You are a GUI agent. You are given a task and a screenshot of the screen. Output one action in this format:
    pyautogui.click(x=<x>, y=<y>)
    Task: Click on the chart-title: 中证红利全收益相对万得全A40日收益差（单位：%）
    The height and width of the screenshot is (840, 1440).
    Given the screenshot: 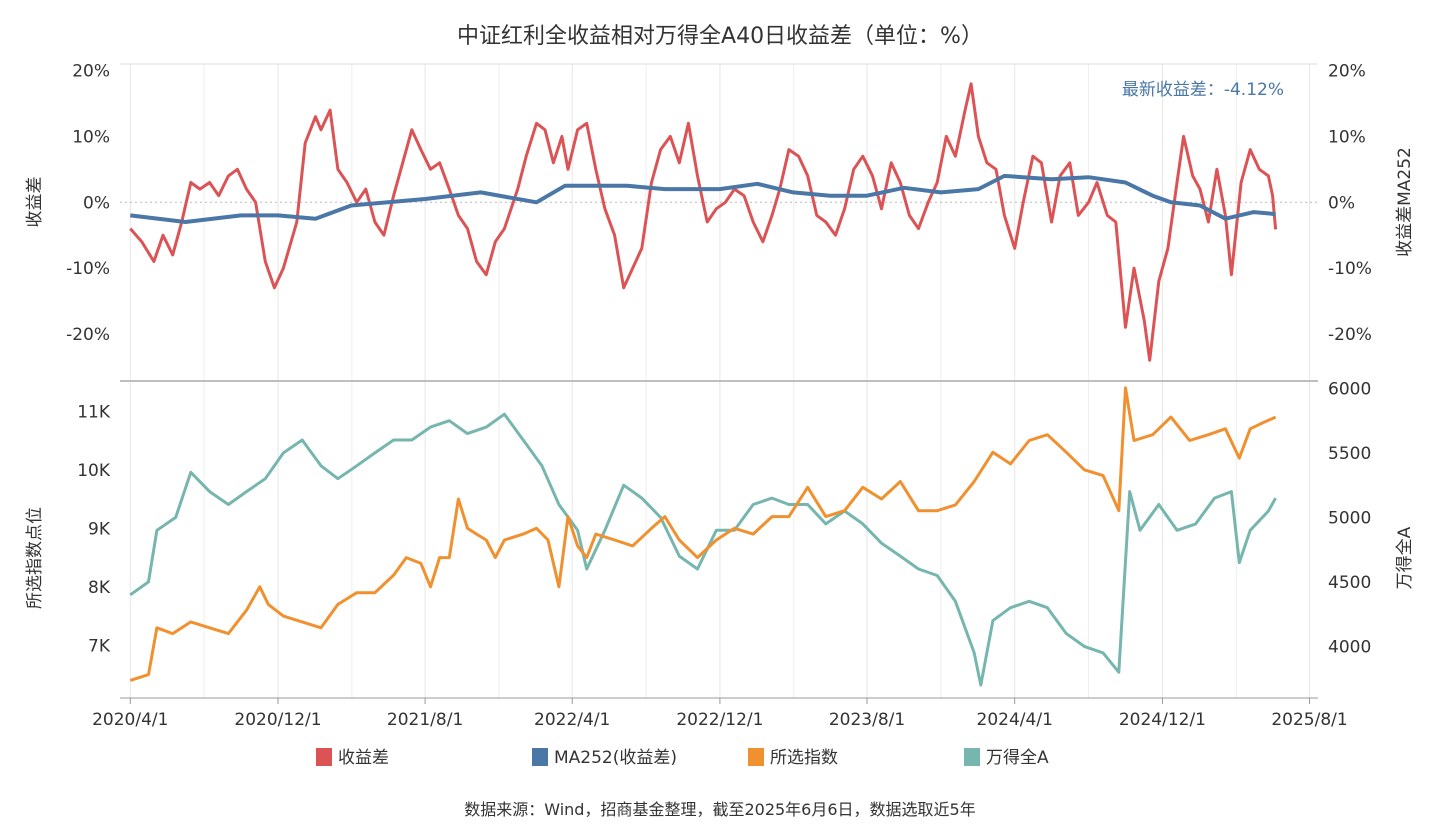 What is the action you would take?
    pyautogui.click(x=720, y=36)
    